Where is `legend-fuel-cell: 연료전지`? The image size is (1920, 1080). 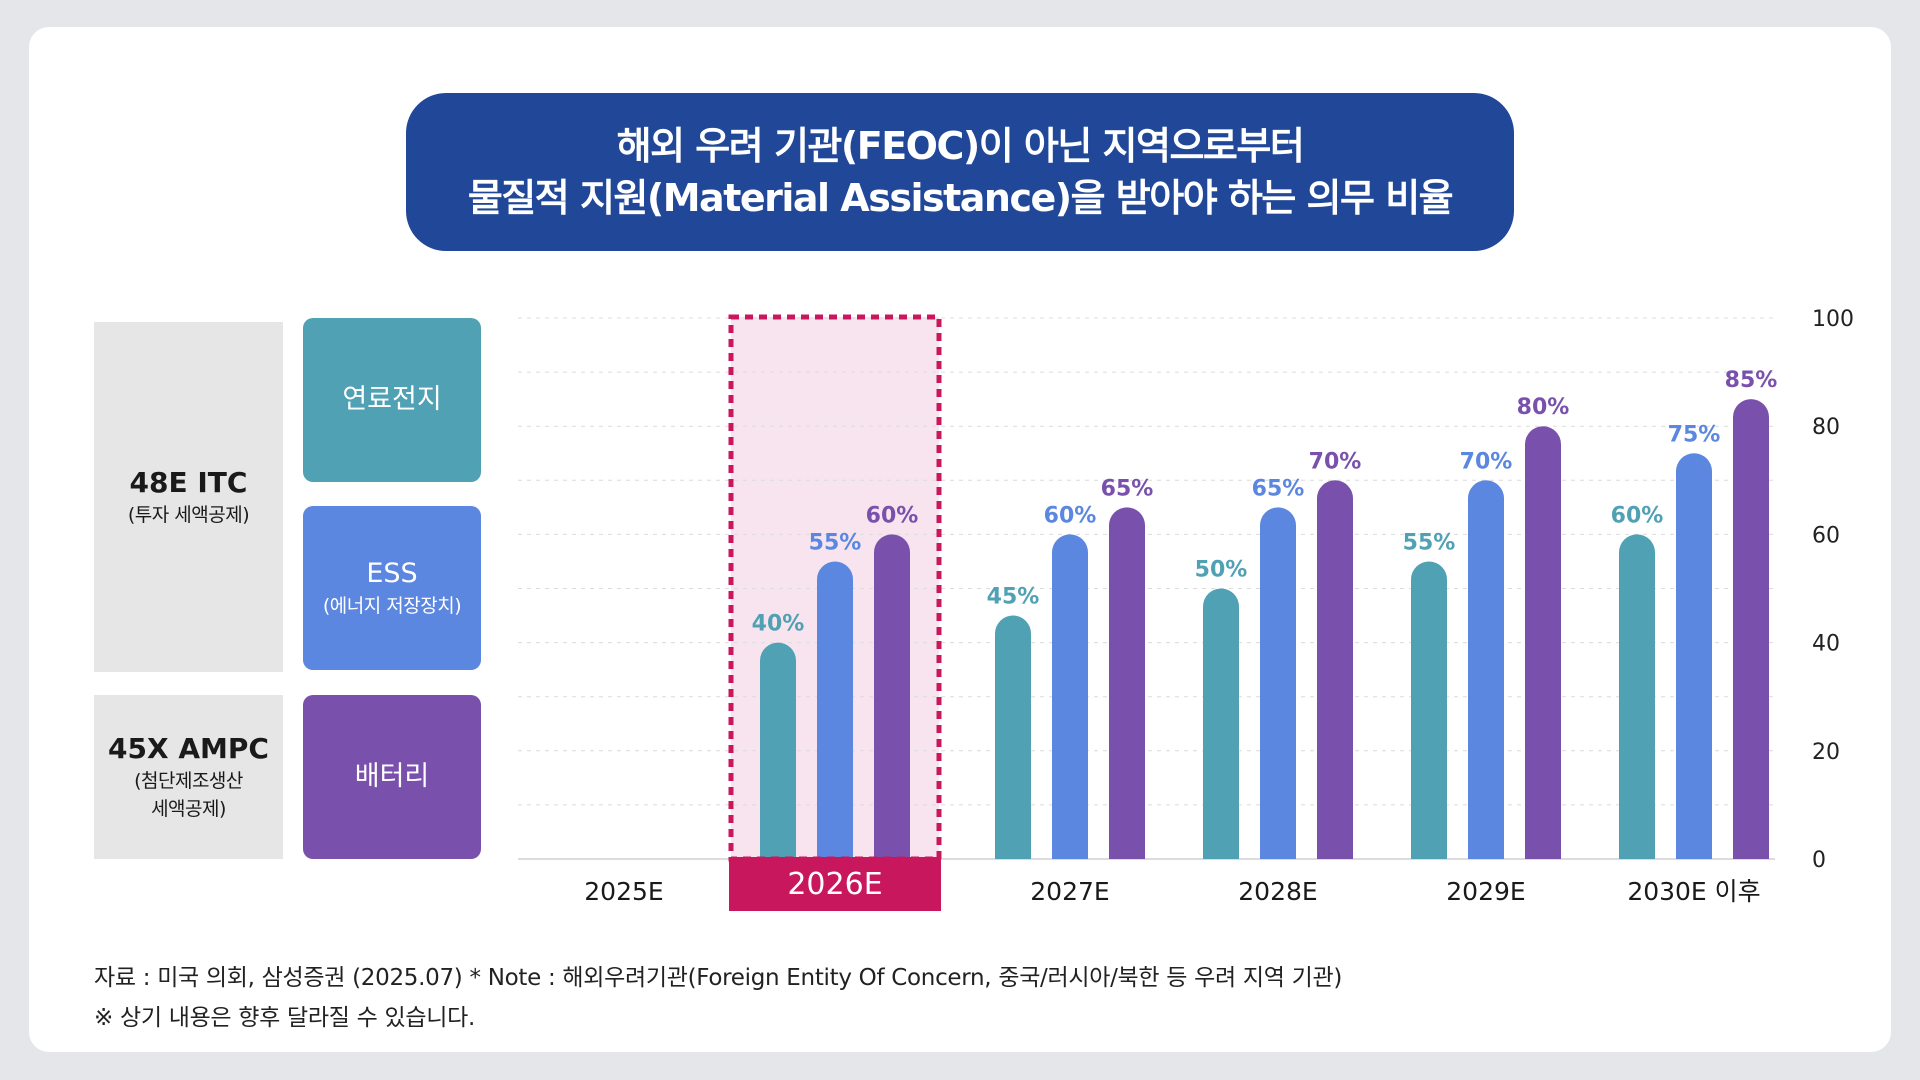 legend-fuel-cell: 연료전지 is located at coordinates (392, 400).